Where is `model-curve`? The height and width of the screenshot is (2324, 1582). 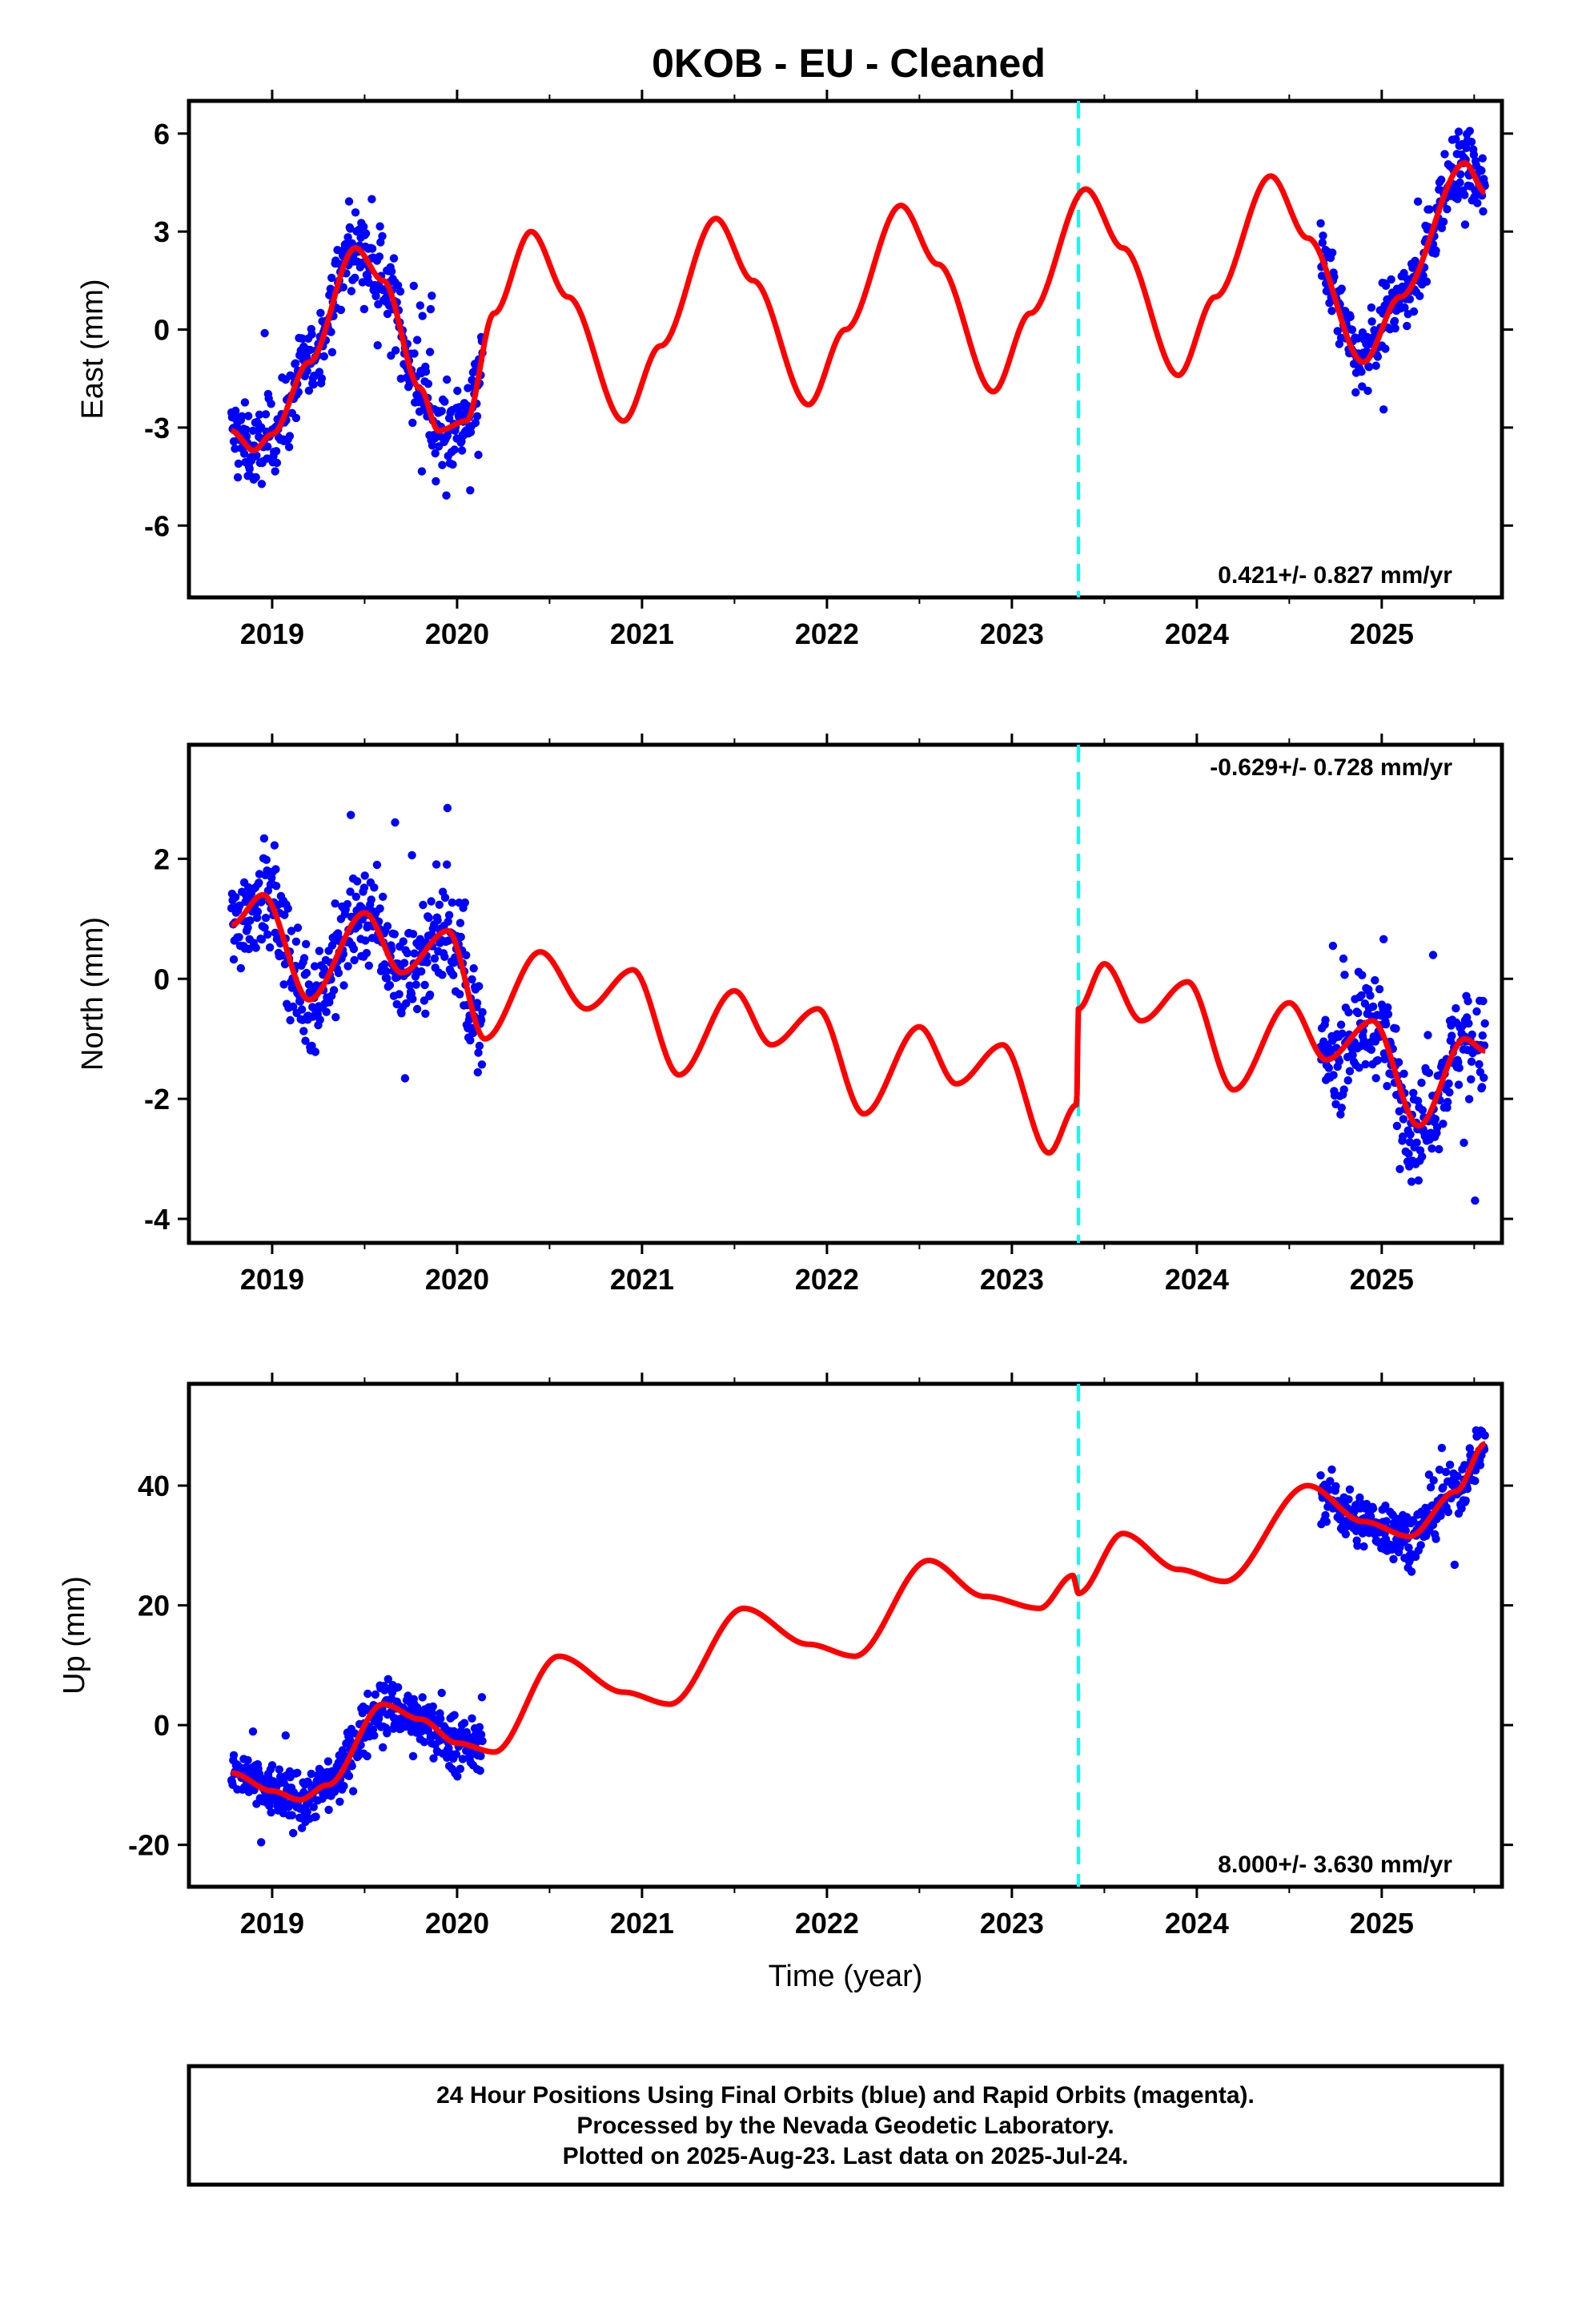
model-curve is located at coordinates (858, 1622).